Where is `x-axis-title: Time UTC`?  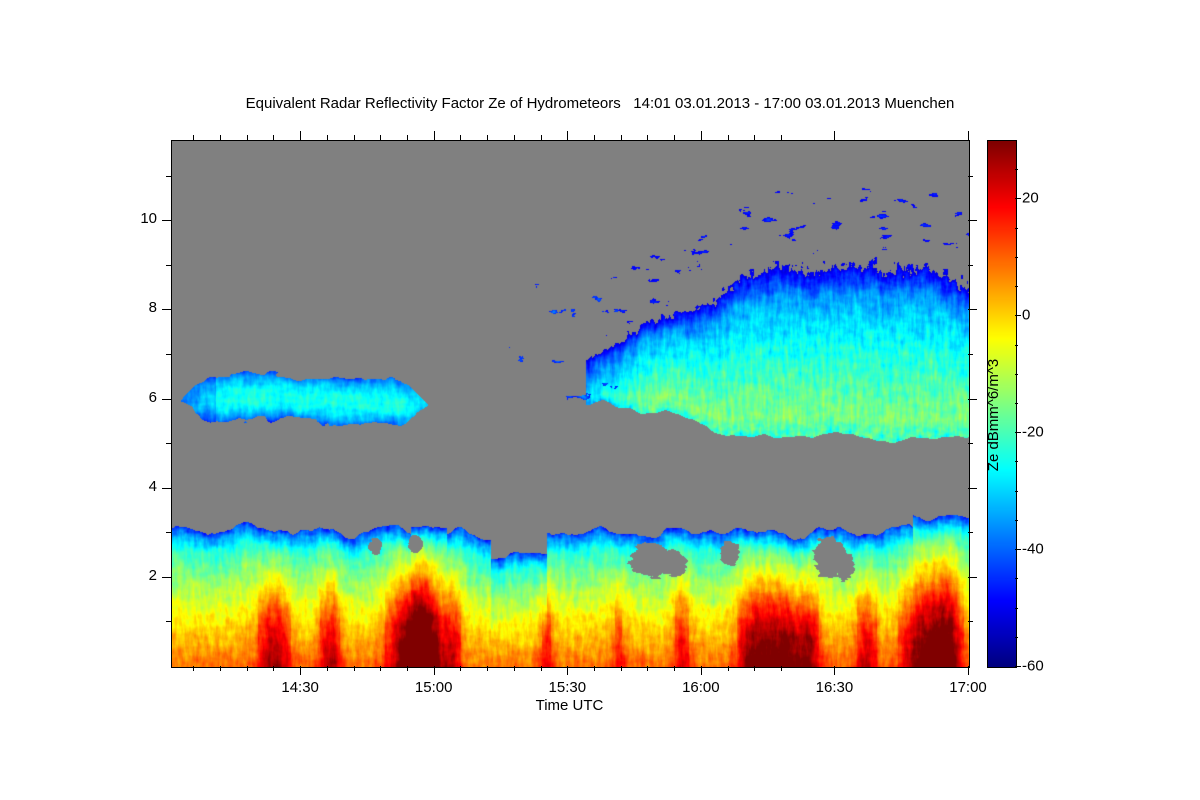 x-axis-title: Time UTC is located at coordinates (569, 705).